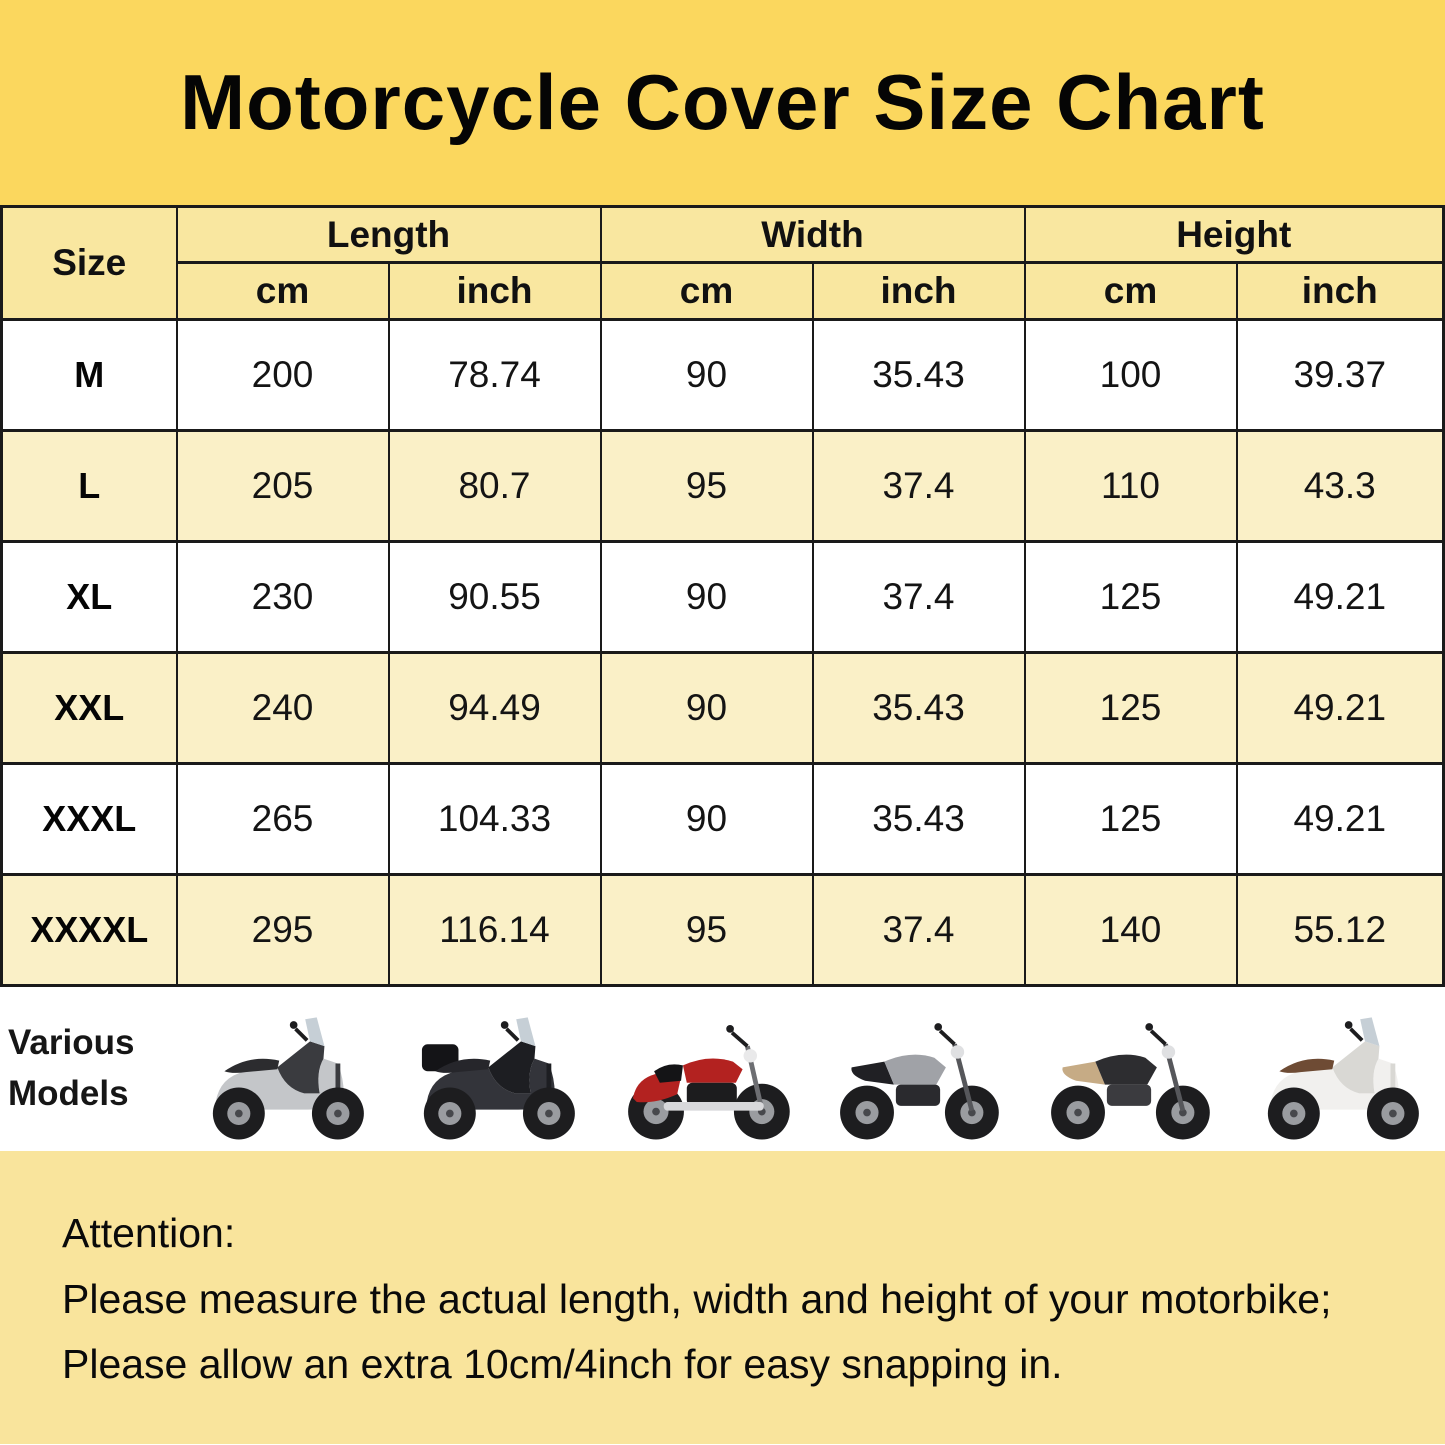 This screenshot has width=1445, height=1445. I want to click on page-title: Motorcycle Cover Size Chart, so click(722, 102).